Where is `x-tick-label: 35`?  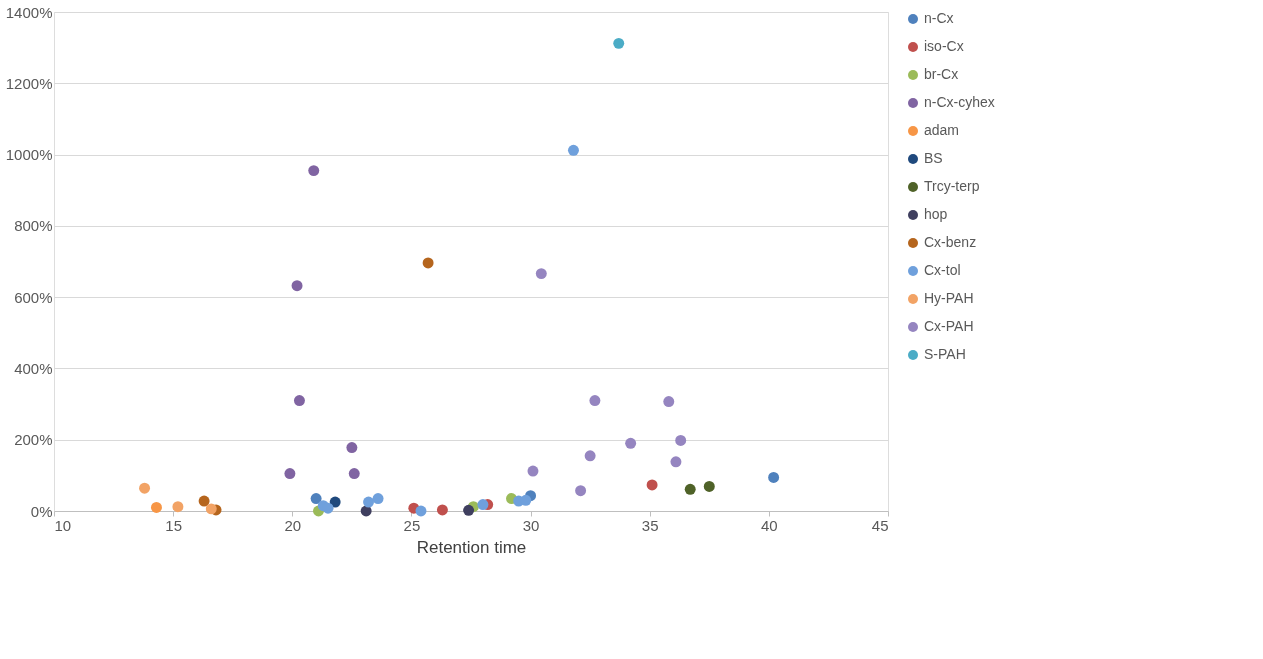
x-tick-label: 35 is located at coordinates (650, 525).